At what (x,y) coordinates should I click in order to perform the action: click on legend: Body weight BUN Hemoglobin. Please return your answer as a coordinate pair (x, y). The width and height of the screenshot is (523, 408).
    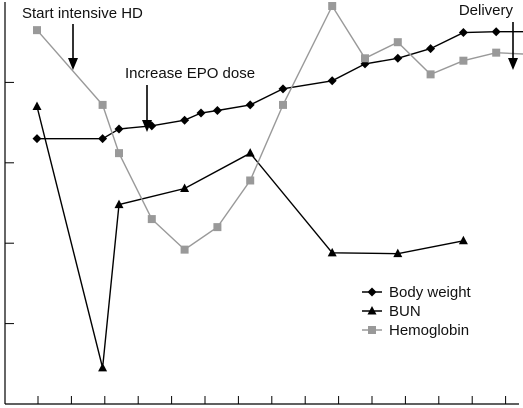
    Looking at the image, I should click on (417, 311).